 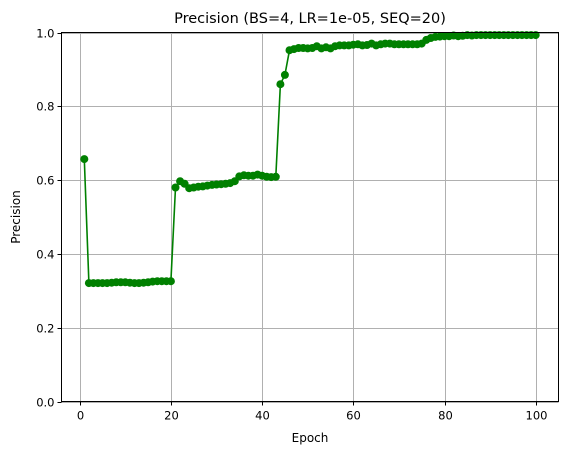 What do you see at coordinates (45, 107) in the screenshot?
I see `y-tick-label: 0.8` at bounding box center [45, 107].